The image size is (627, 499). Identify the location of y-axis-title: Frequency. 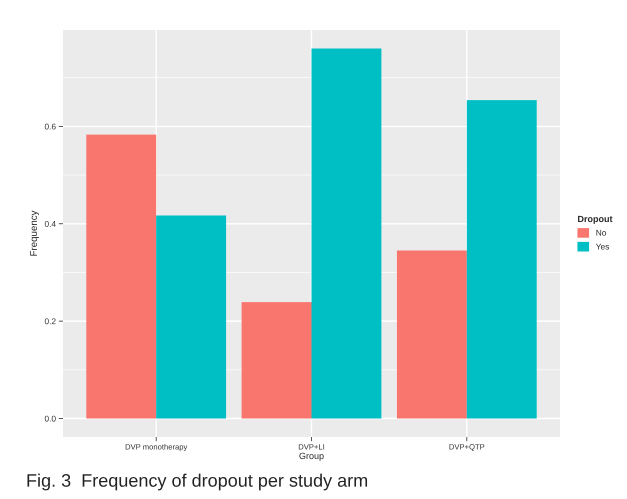
(34, 233).